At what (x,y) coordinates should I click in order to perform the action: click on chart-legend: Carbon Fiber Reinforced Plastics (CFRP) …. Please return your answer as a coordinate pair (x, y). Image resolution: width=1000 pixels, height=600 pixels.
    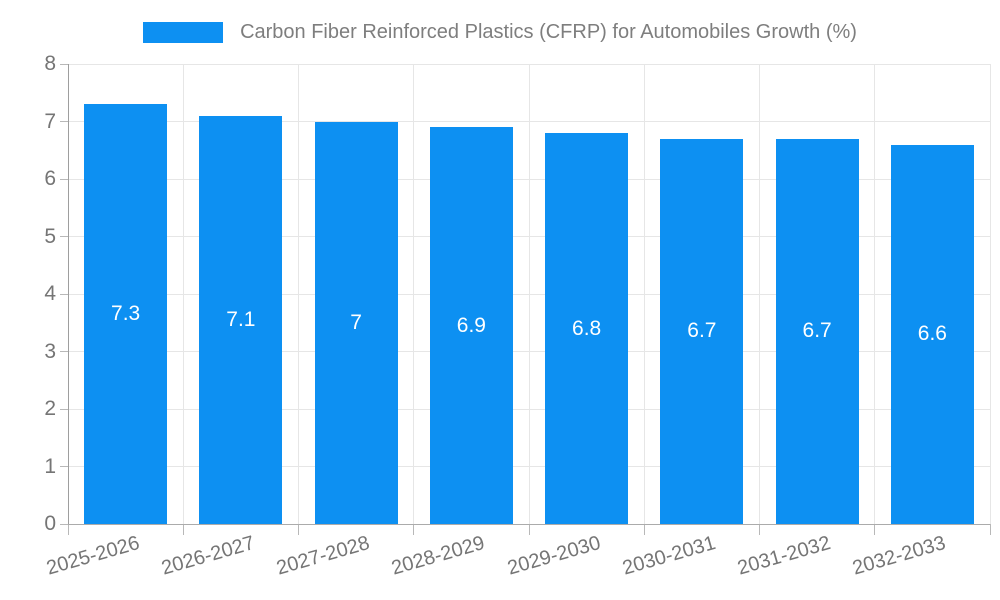
    Looking at the image, I should click on (500, 32).